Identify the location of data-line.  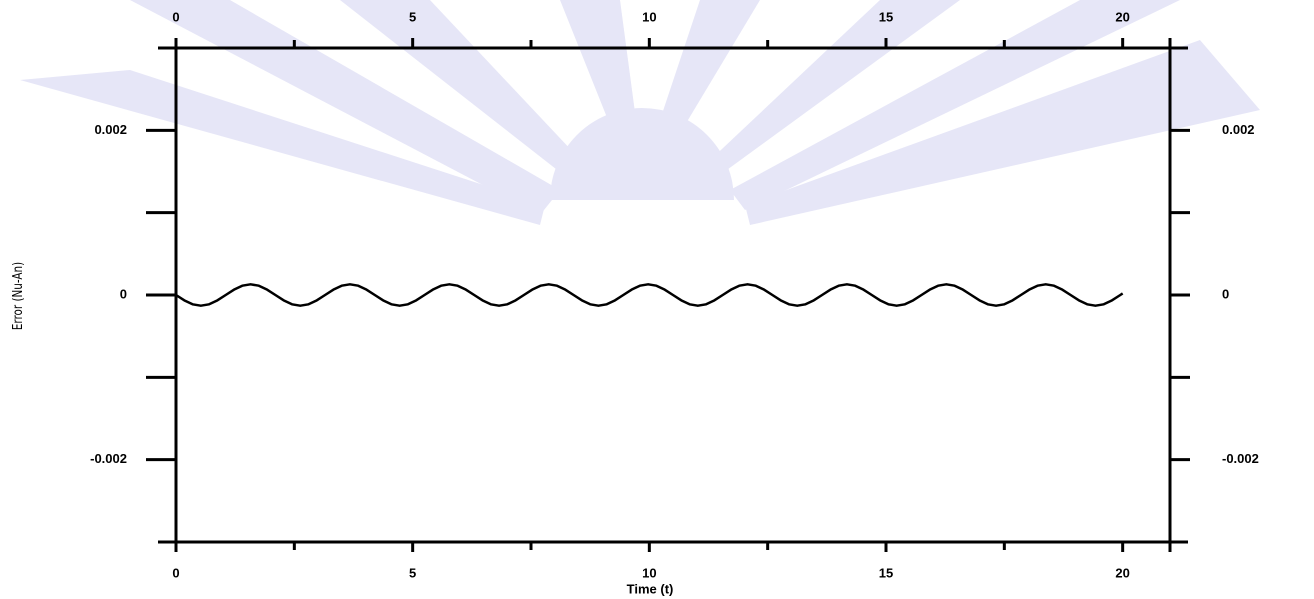
(649, 295).